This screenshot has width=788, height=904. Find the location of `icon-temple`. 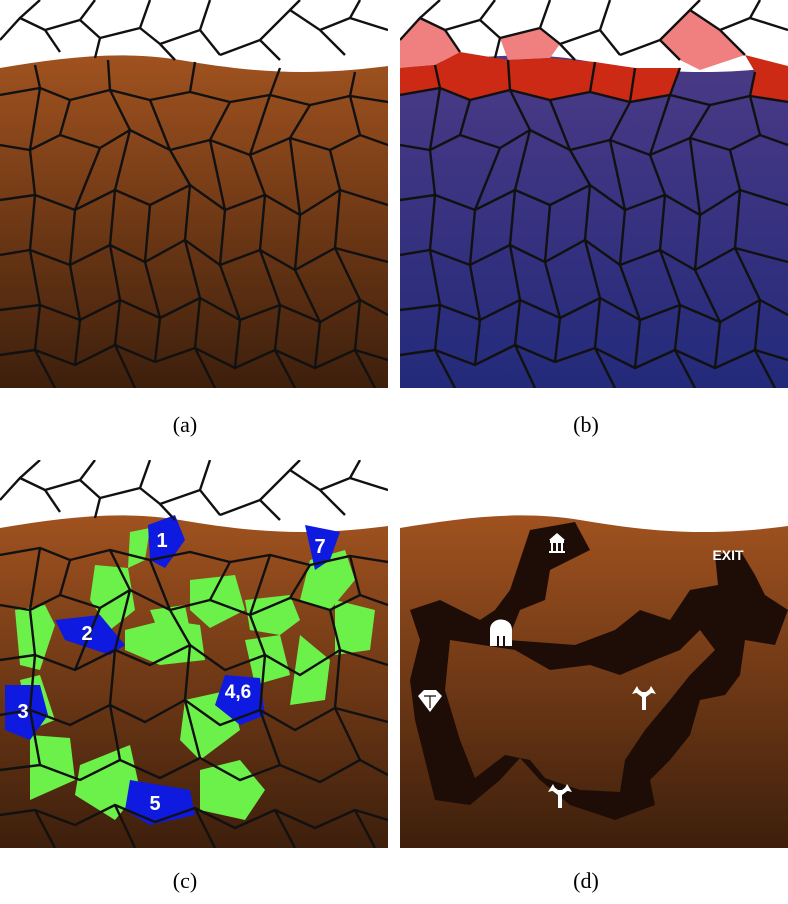

icon-temple is located at coordinates (557, 543).